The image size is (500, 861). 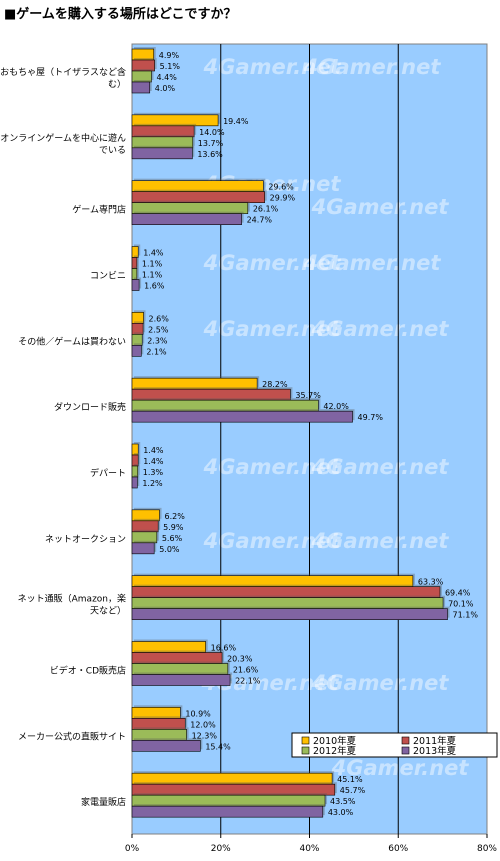 I want to click on value-label: 21.6%, so click(x=246, y=670).